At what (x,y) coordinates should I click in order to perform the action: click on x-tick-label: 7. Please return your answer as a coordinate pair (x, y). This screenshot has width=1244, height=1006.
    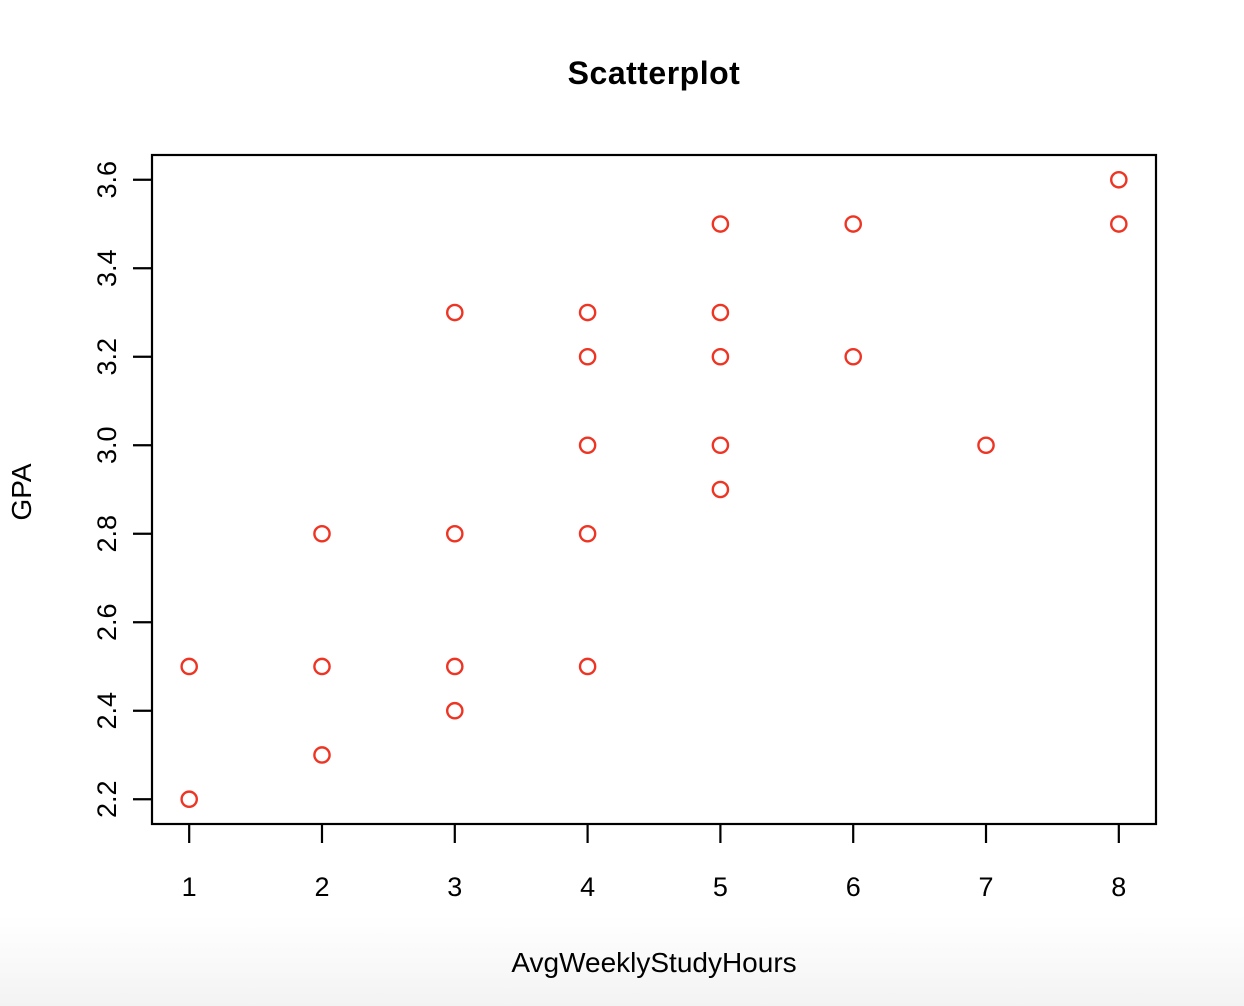
    Looking at the image, I should click on (985, 887).